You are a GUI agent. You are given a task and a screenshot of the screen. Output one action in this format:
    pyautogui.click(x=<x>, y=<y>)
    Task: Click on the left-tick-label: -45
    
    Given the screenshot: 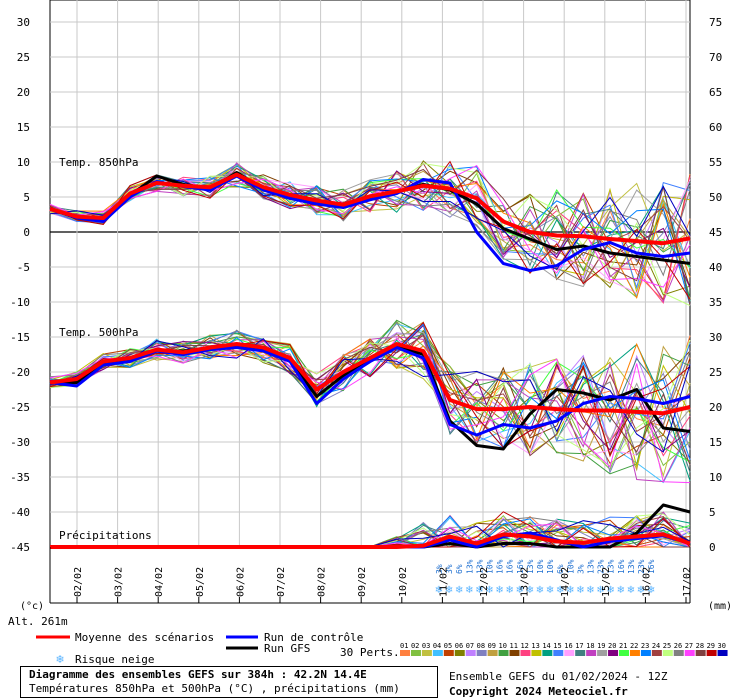 What is the action you would take?
    pyautogui.click(x=20, y=547)
    